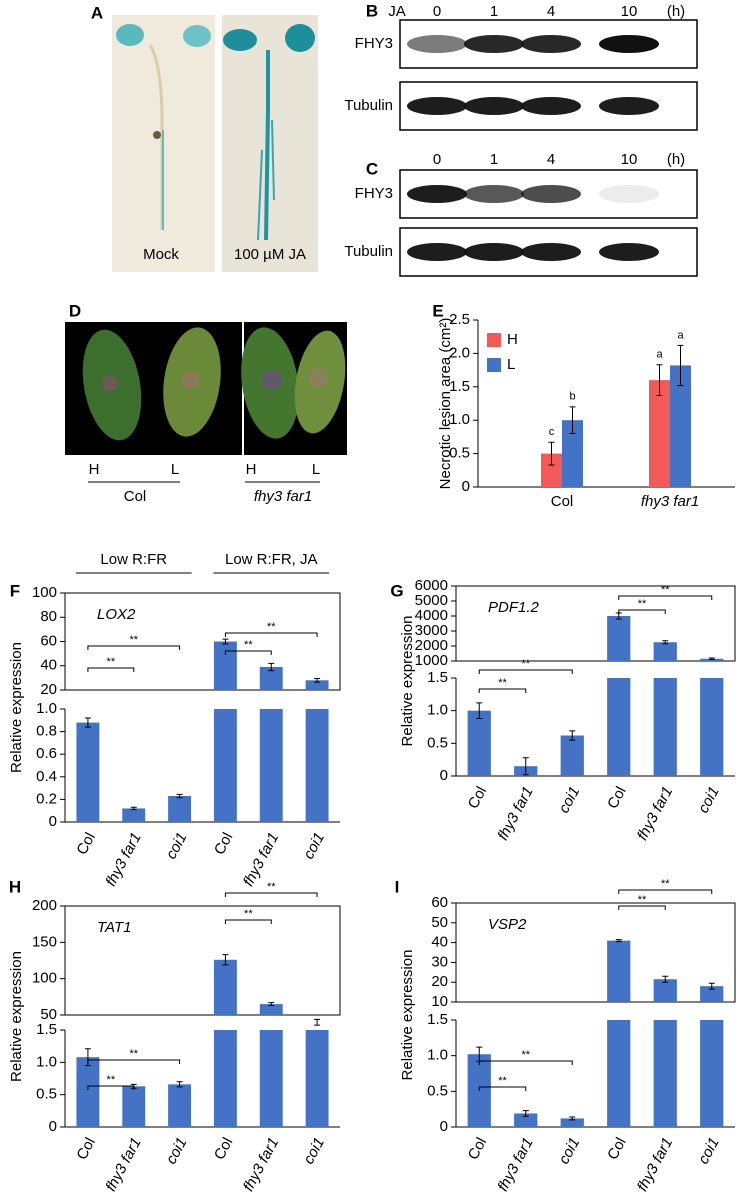  What do you see at coordinates (507, 924) in the screenshot?
I see `gene-label: VSP2` at bounding box center [507, 924].